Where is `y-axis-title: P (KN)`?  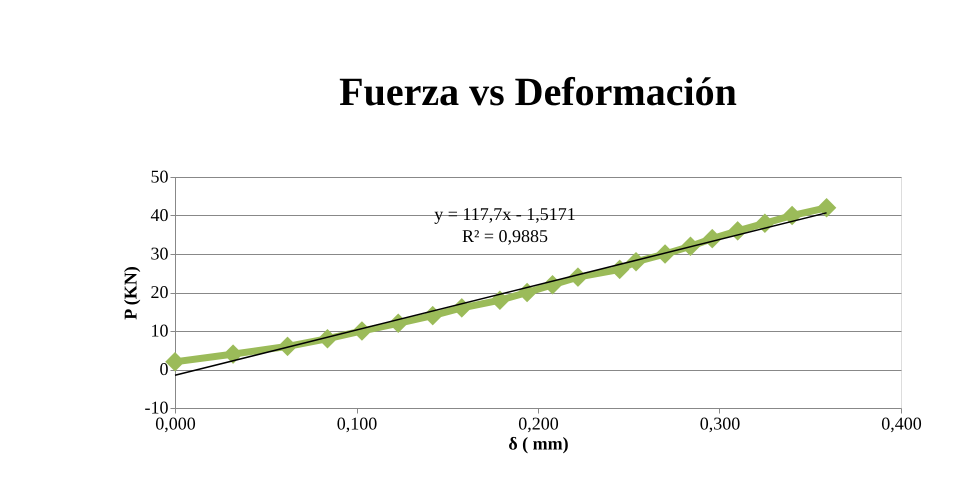 y-axis-title: P (KN) is located at coordinates (130, 293).